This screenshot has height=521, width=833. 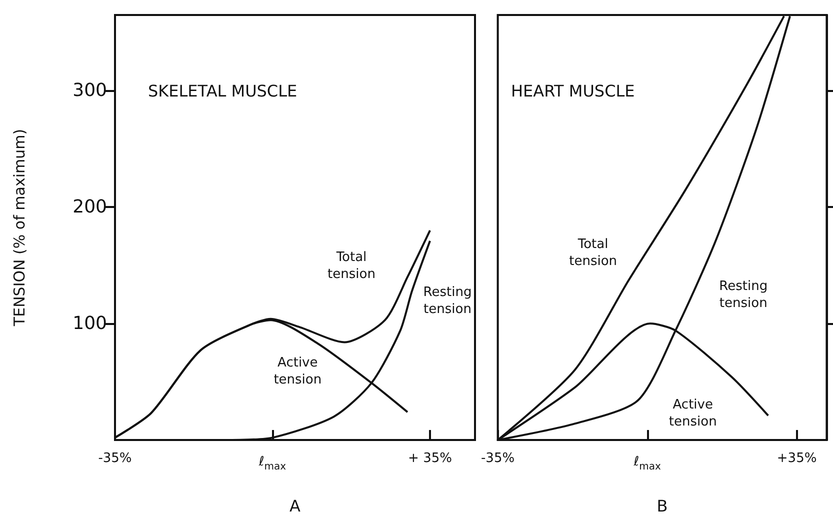 What do you see at coordinates (89, 91) in the screenshot?
I see `y-tick-label: 300` at bounding box center [89, 91].